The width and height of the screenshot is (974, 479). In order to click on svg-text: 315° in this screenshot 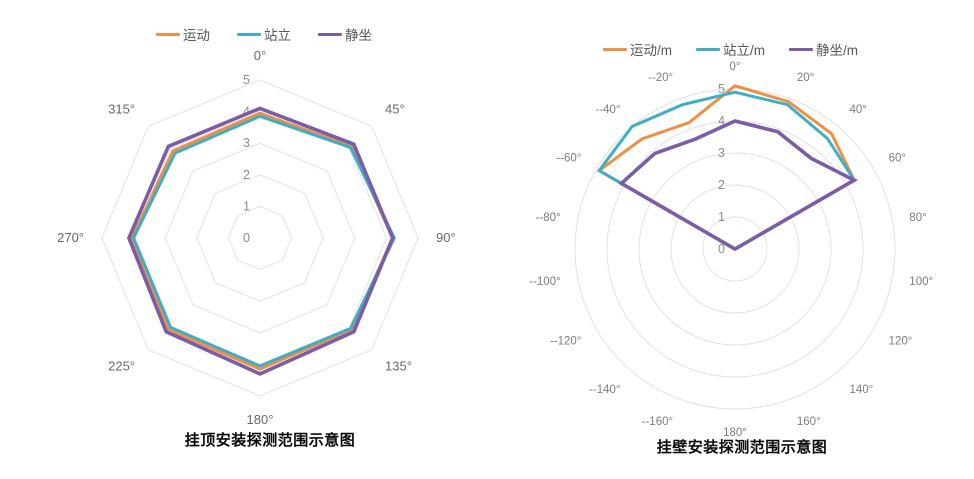, I will do `click(121, 108)`.